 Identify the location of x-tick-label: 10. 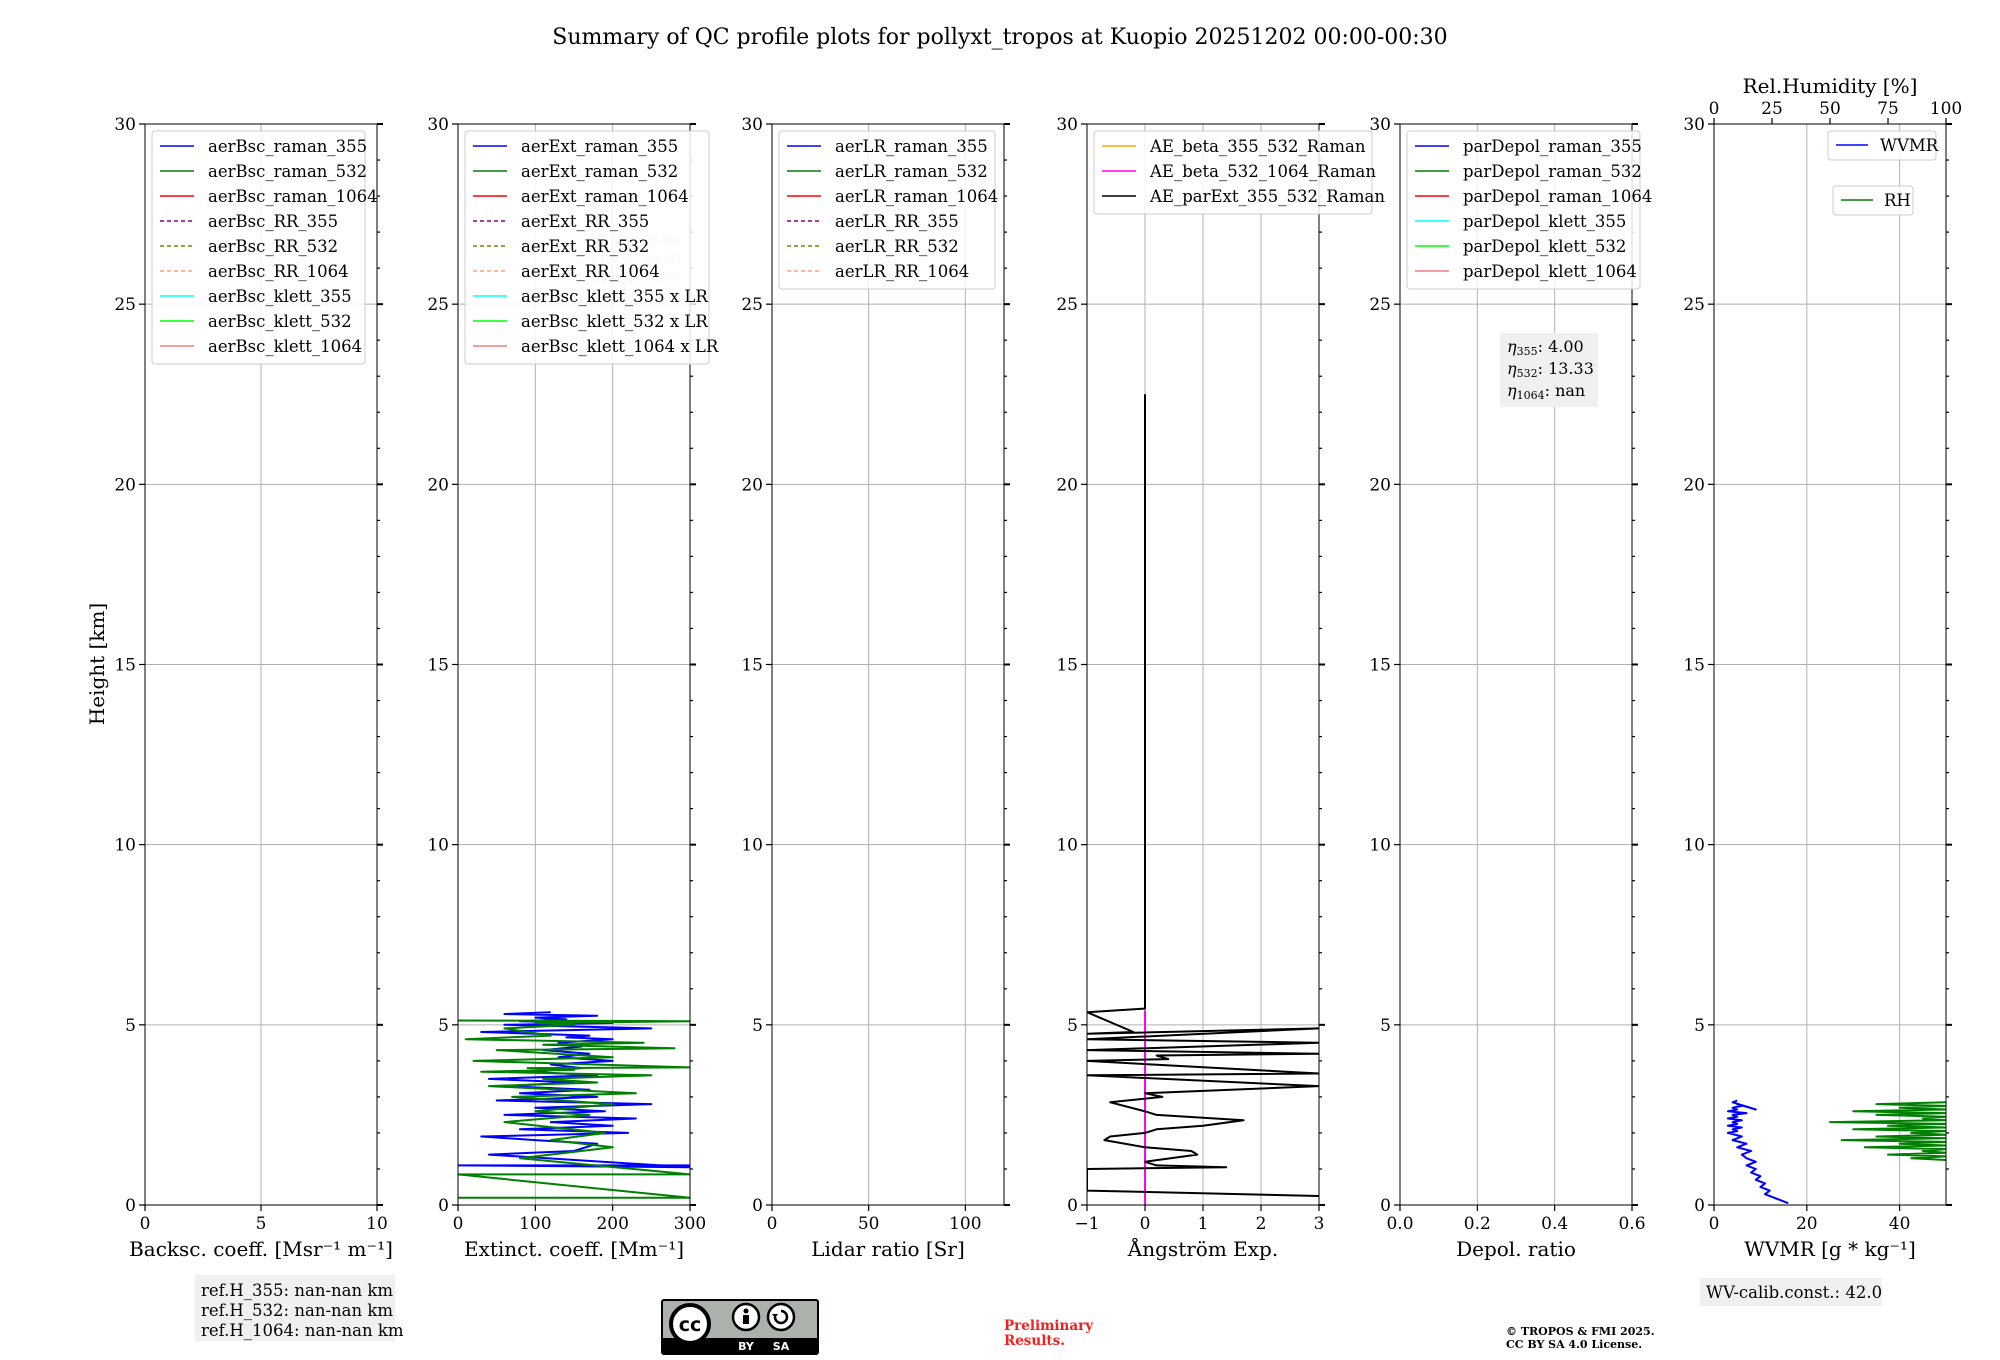
(377, 1224).